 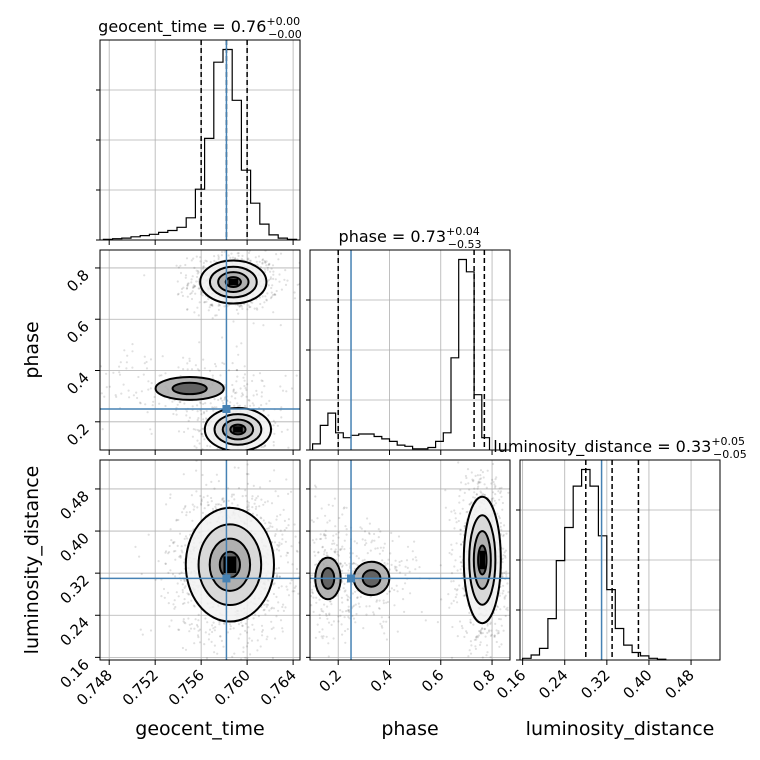 What do you see at coordinates (189, 388) in the screenshot?
I see `density-contour` at bounding box center [189, 388].